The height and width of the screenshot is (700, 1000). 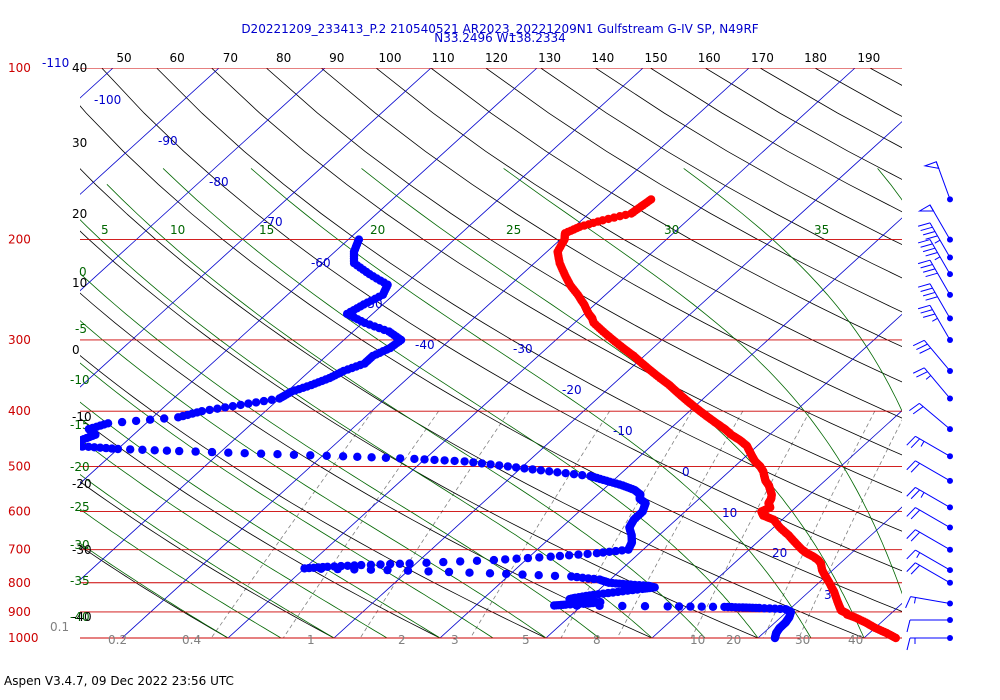 I want to click on isotherm-label: -110, so click(x=55, y=63).